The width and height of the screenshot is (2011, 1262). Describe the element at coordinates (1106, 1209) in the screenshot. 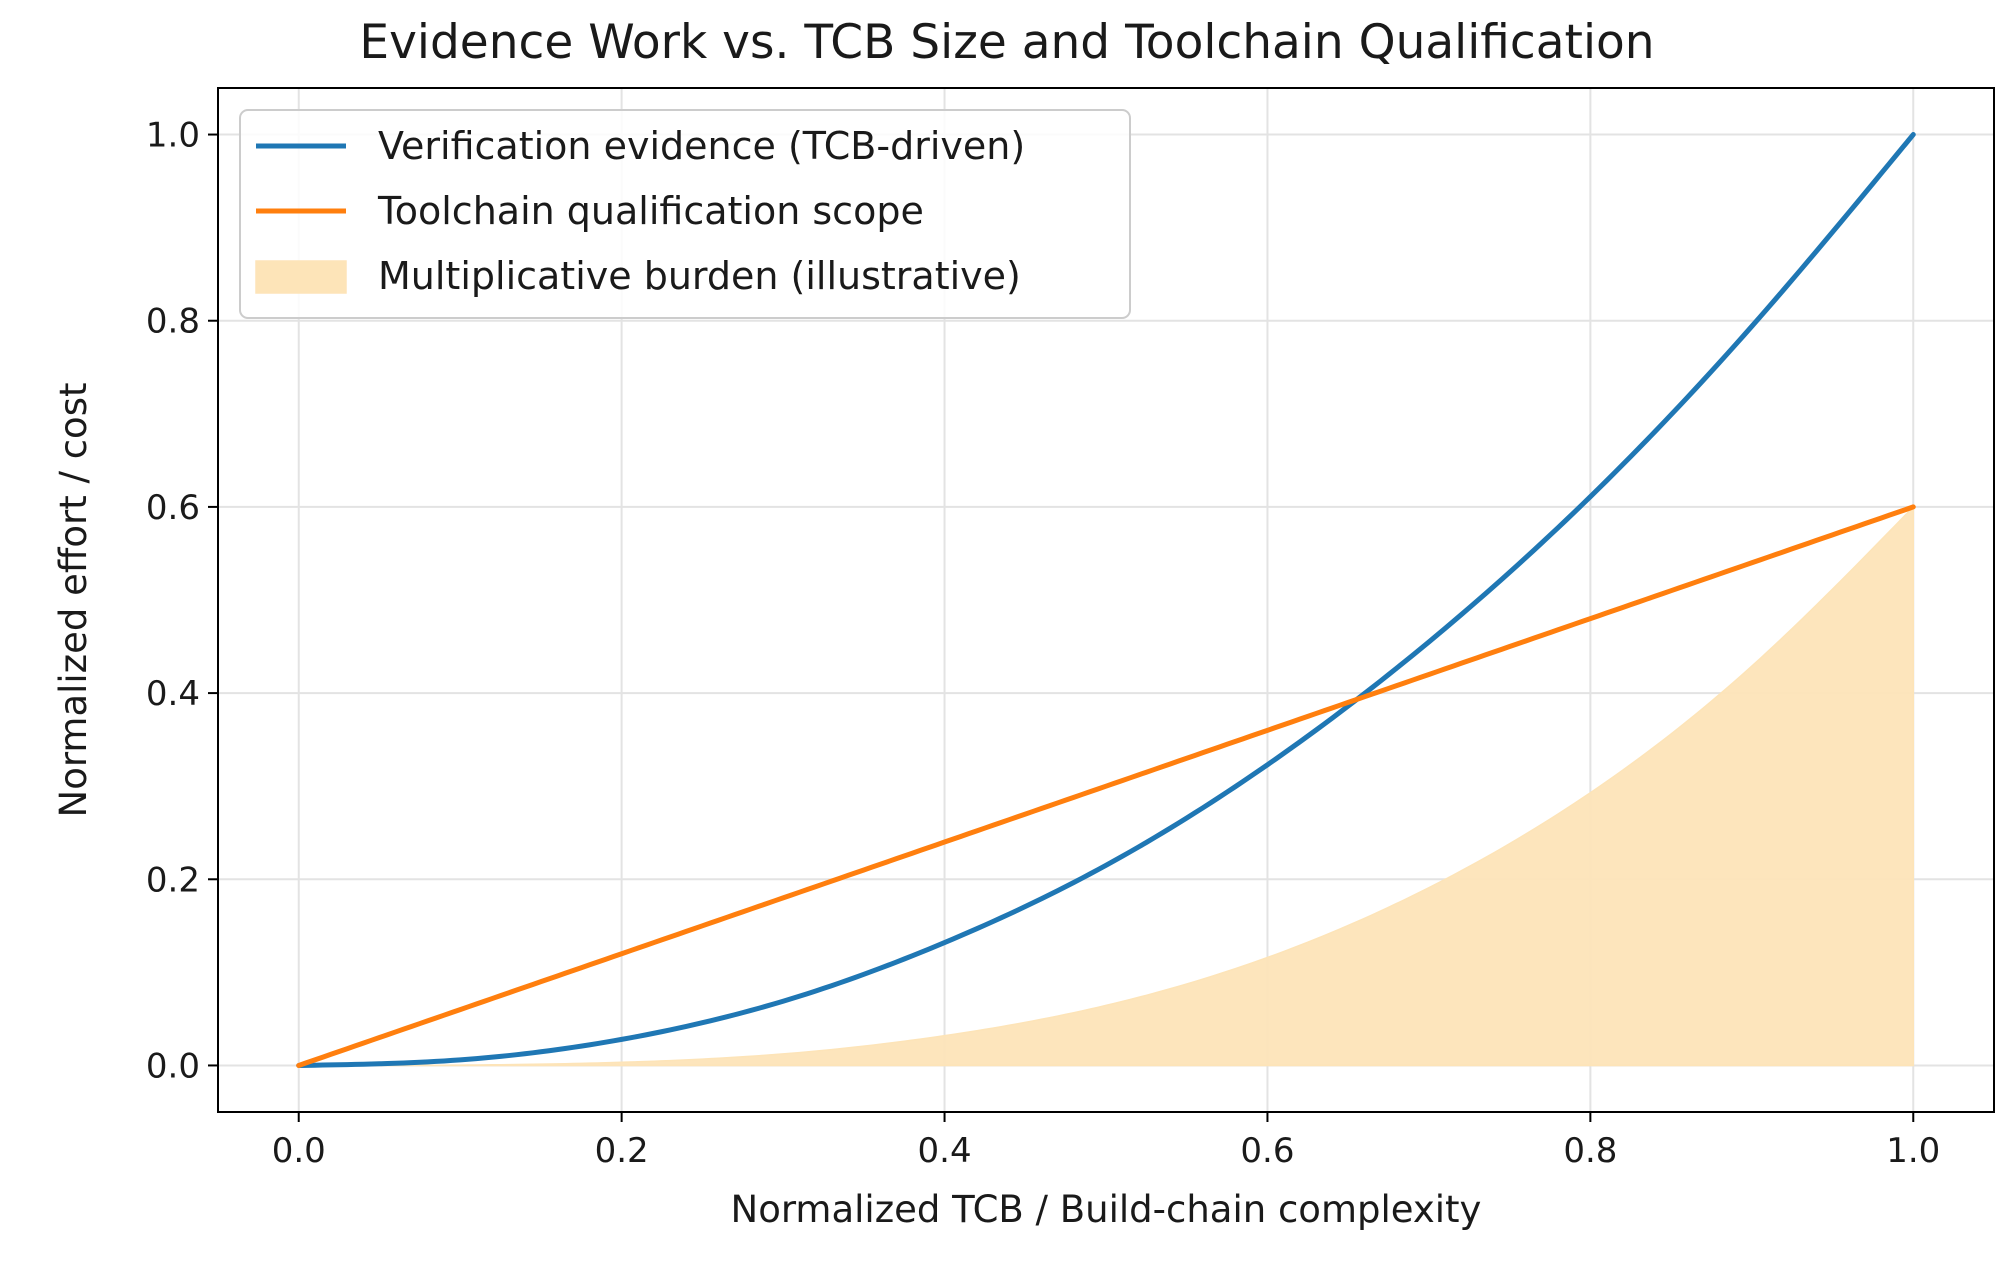

I see `x-axis-label: Normalized TCB / Build-chain complexity` at that location.